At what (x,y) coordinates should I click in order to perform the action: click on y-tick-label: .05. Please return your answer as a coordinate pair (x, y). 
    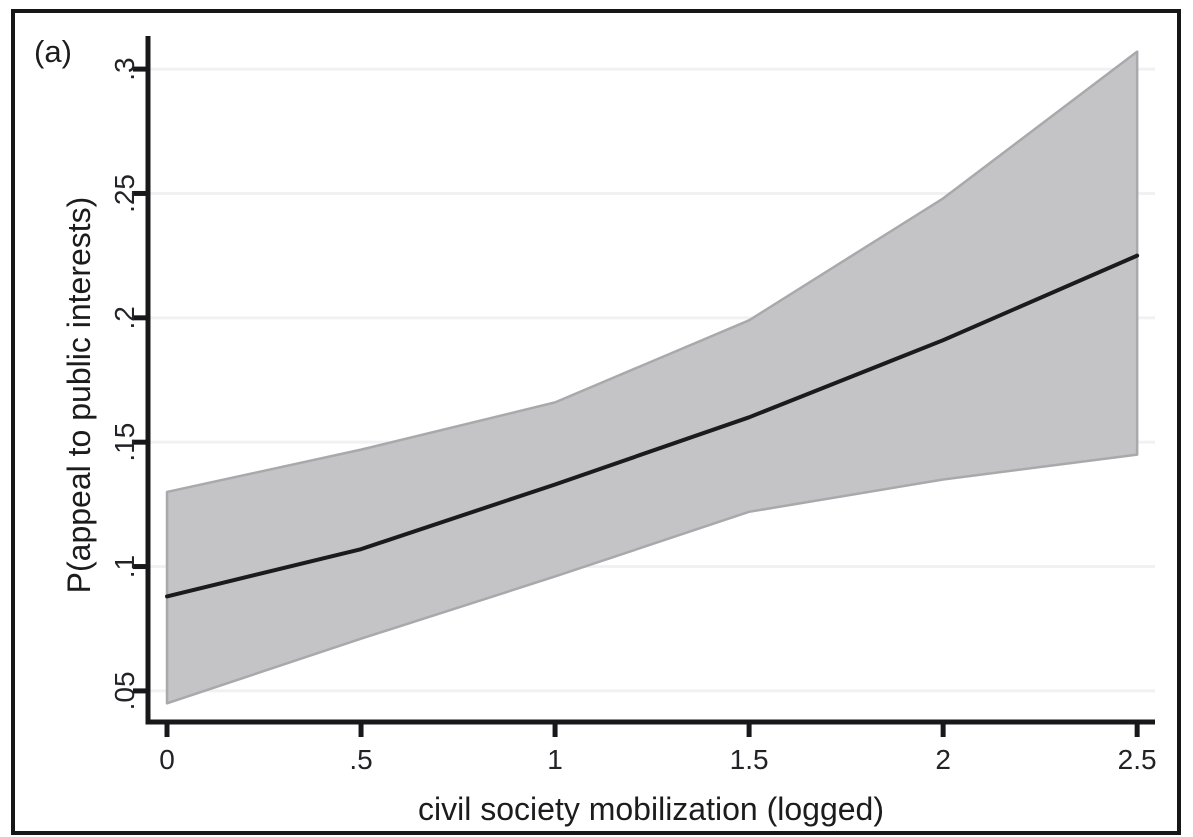
    Looking at the image, I should click on (124, 690).